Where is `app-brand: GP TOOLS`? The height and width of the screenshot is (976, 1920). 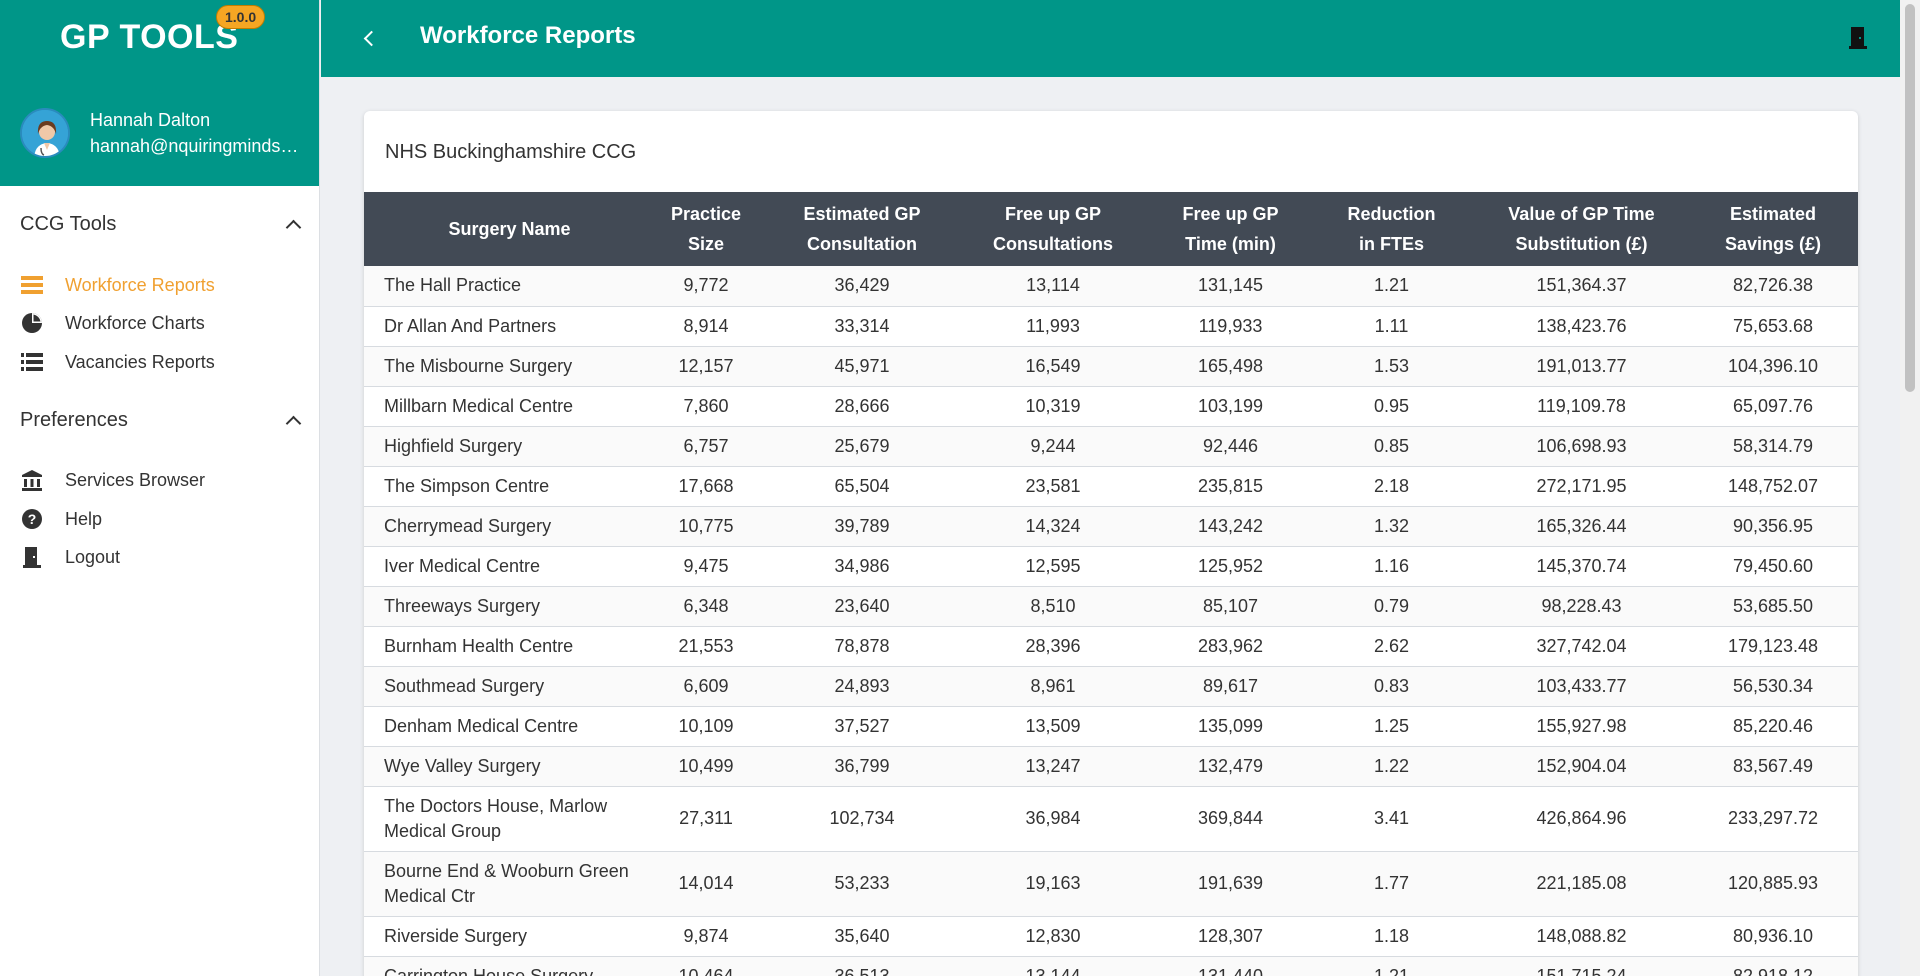 app-brand: GP TOOLS is located at coordinates (149, 37).